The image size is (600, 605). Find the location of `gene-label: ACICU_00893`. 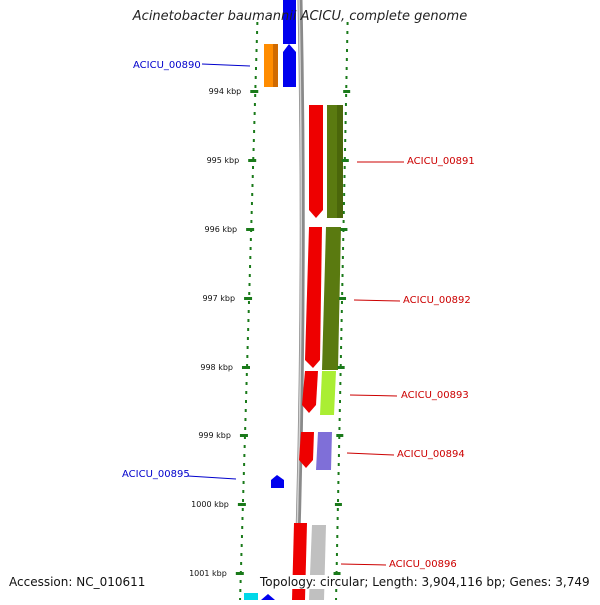

gene-label: ACICU_00893 is located at coordinates (435, 395).